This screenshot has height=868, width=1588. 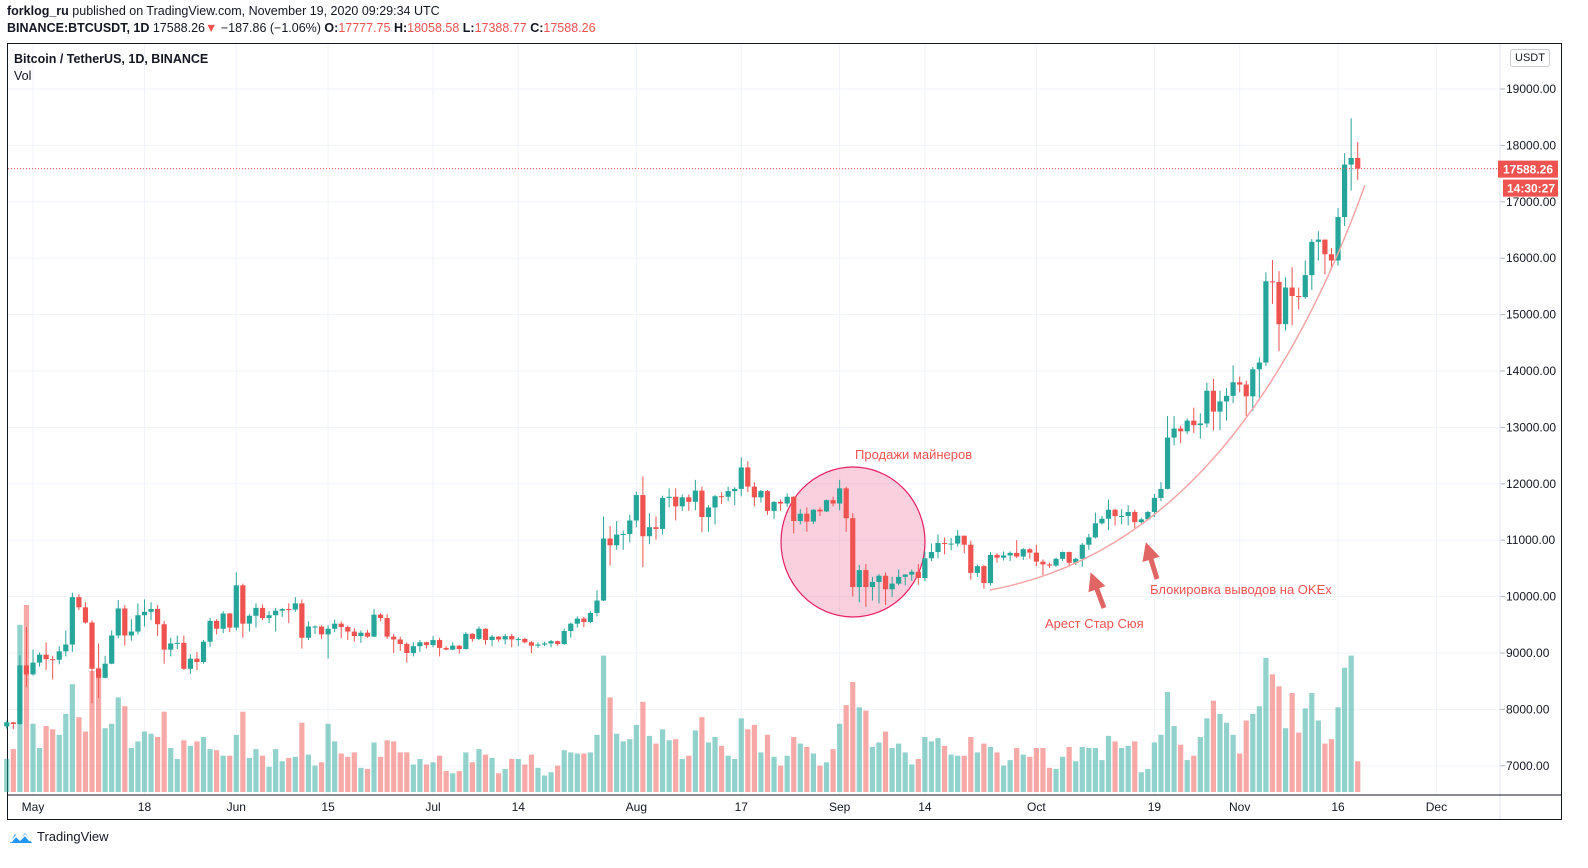 What do you see at coordinates (432, 807) in the screenshot?
I see `x-tick-label: Jul` at bounding box center [432, 807].